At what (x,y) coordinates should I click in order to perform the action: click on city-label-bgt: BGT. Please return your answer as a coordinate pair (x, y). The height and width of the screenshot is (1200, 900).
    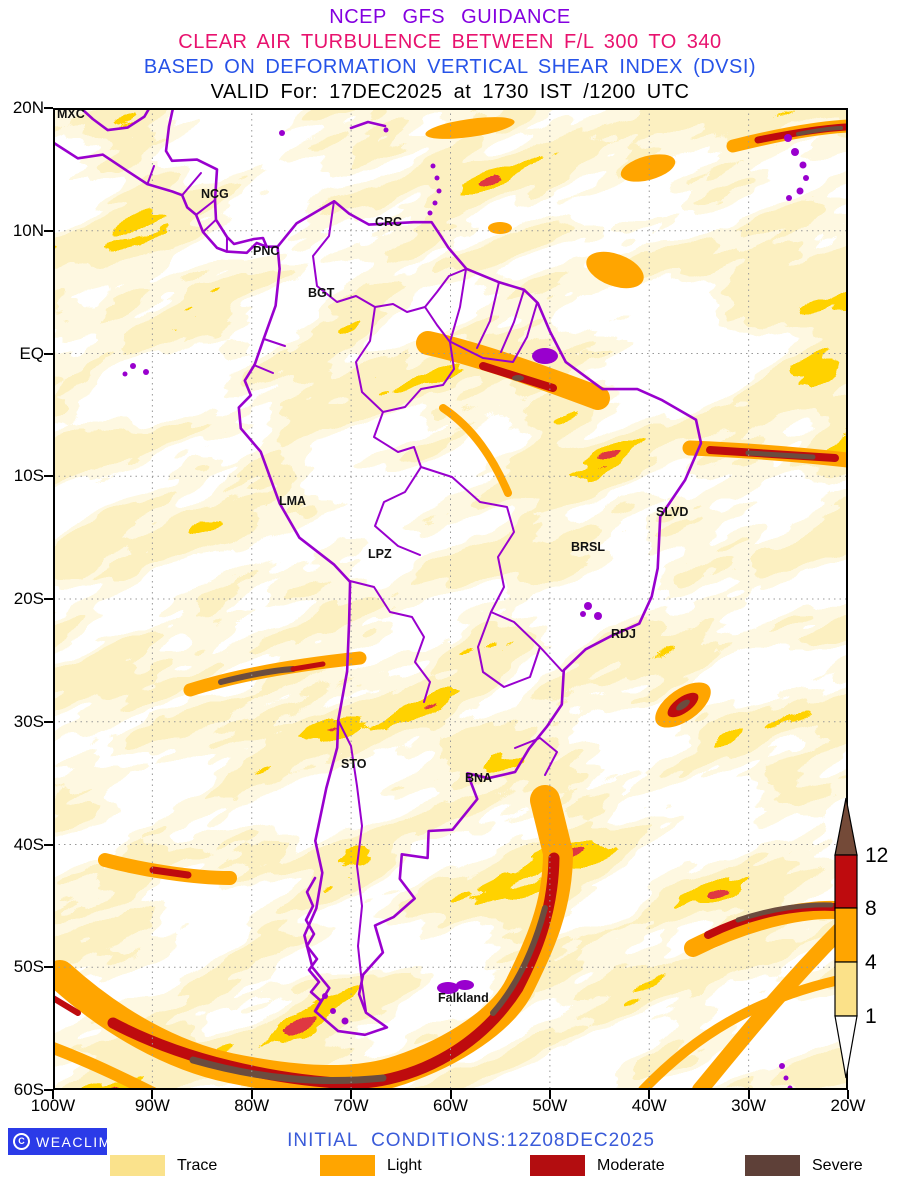
    Looking at the image, I should click on (321, 293).